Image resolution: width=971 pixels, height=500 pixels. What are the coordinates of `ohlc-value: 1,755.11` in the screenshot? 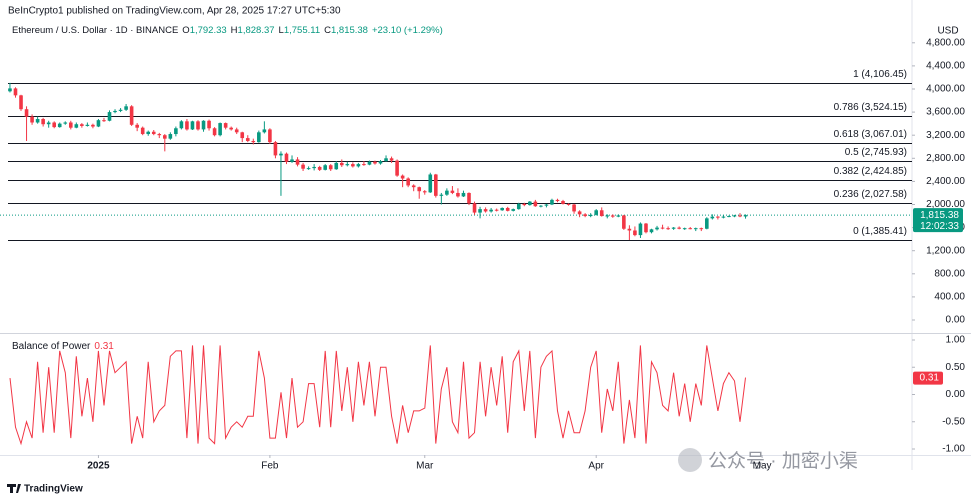 It's located at (302, 30).